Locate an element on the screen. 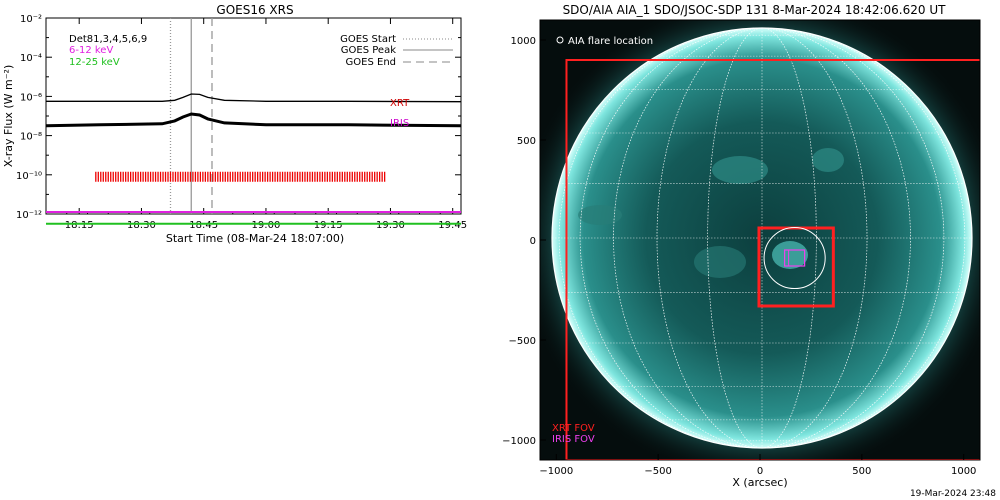  goes-y-axis-label: X-ray Flux (W m⁻²) is located at coordinates (8, 116).